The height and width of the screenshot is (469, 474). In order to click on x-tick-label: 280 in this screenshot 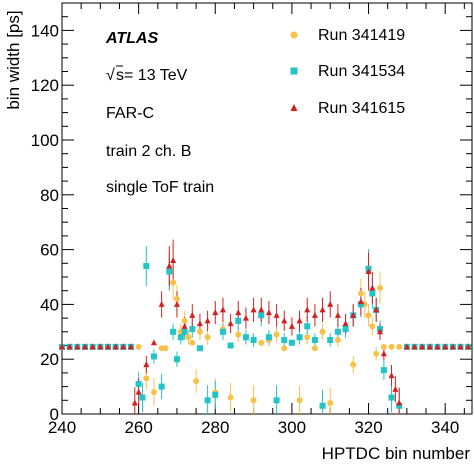, I will do `click(215, 427)`.